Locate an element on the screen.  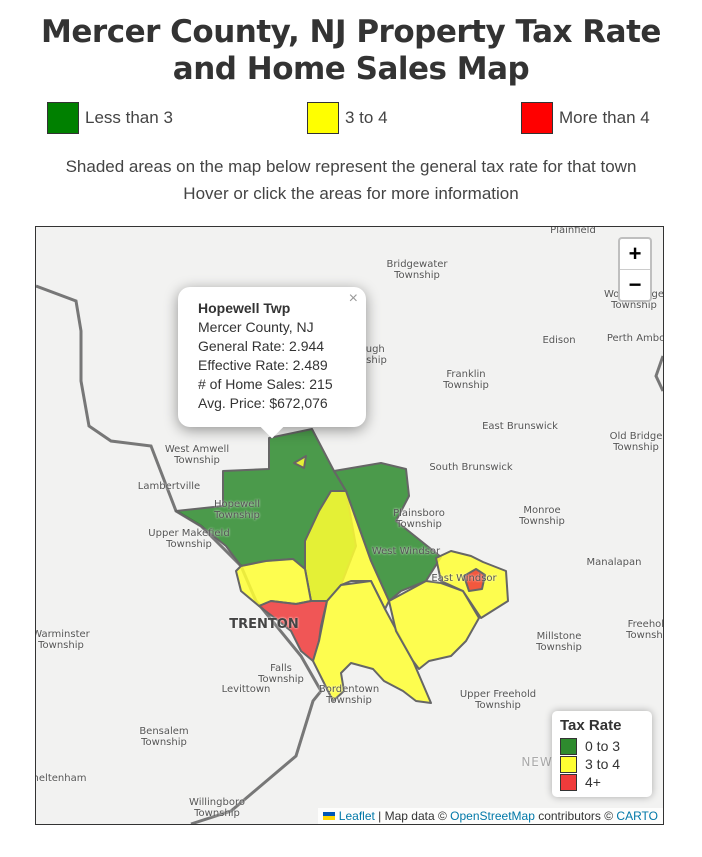
region-ewing is located at coordinates (273, 582).